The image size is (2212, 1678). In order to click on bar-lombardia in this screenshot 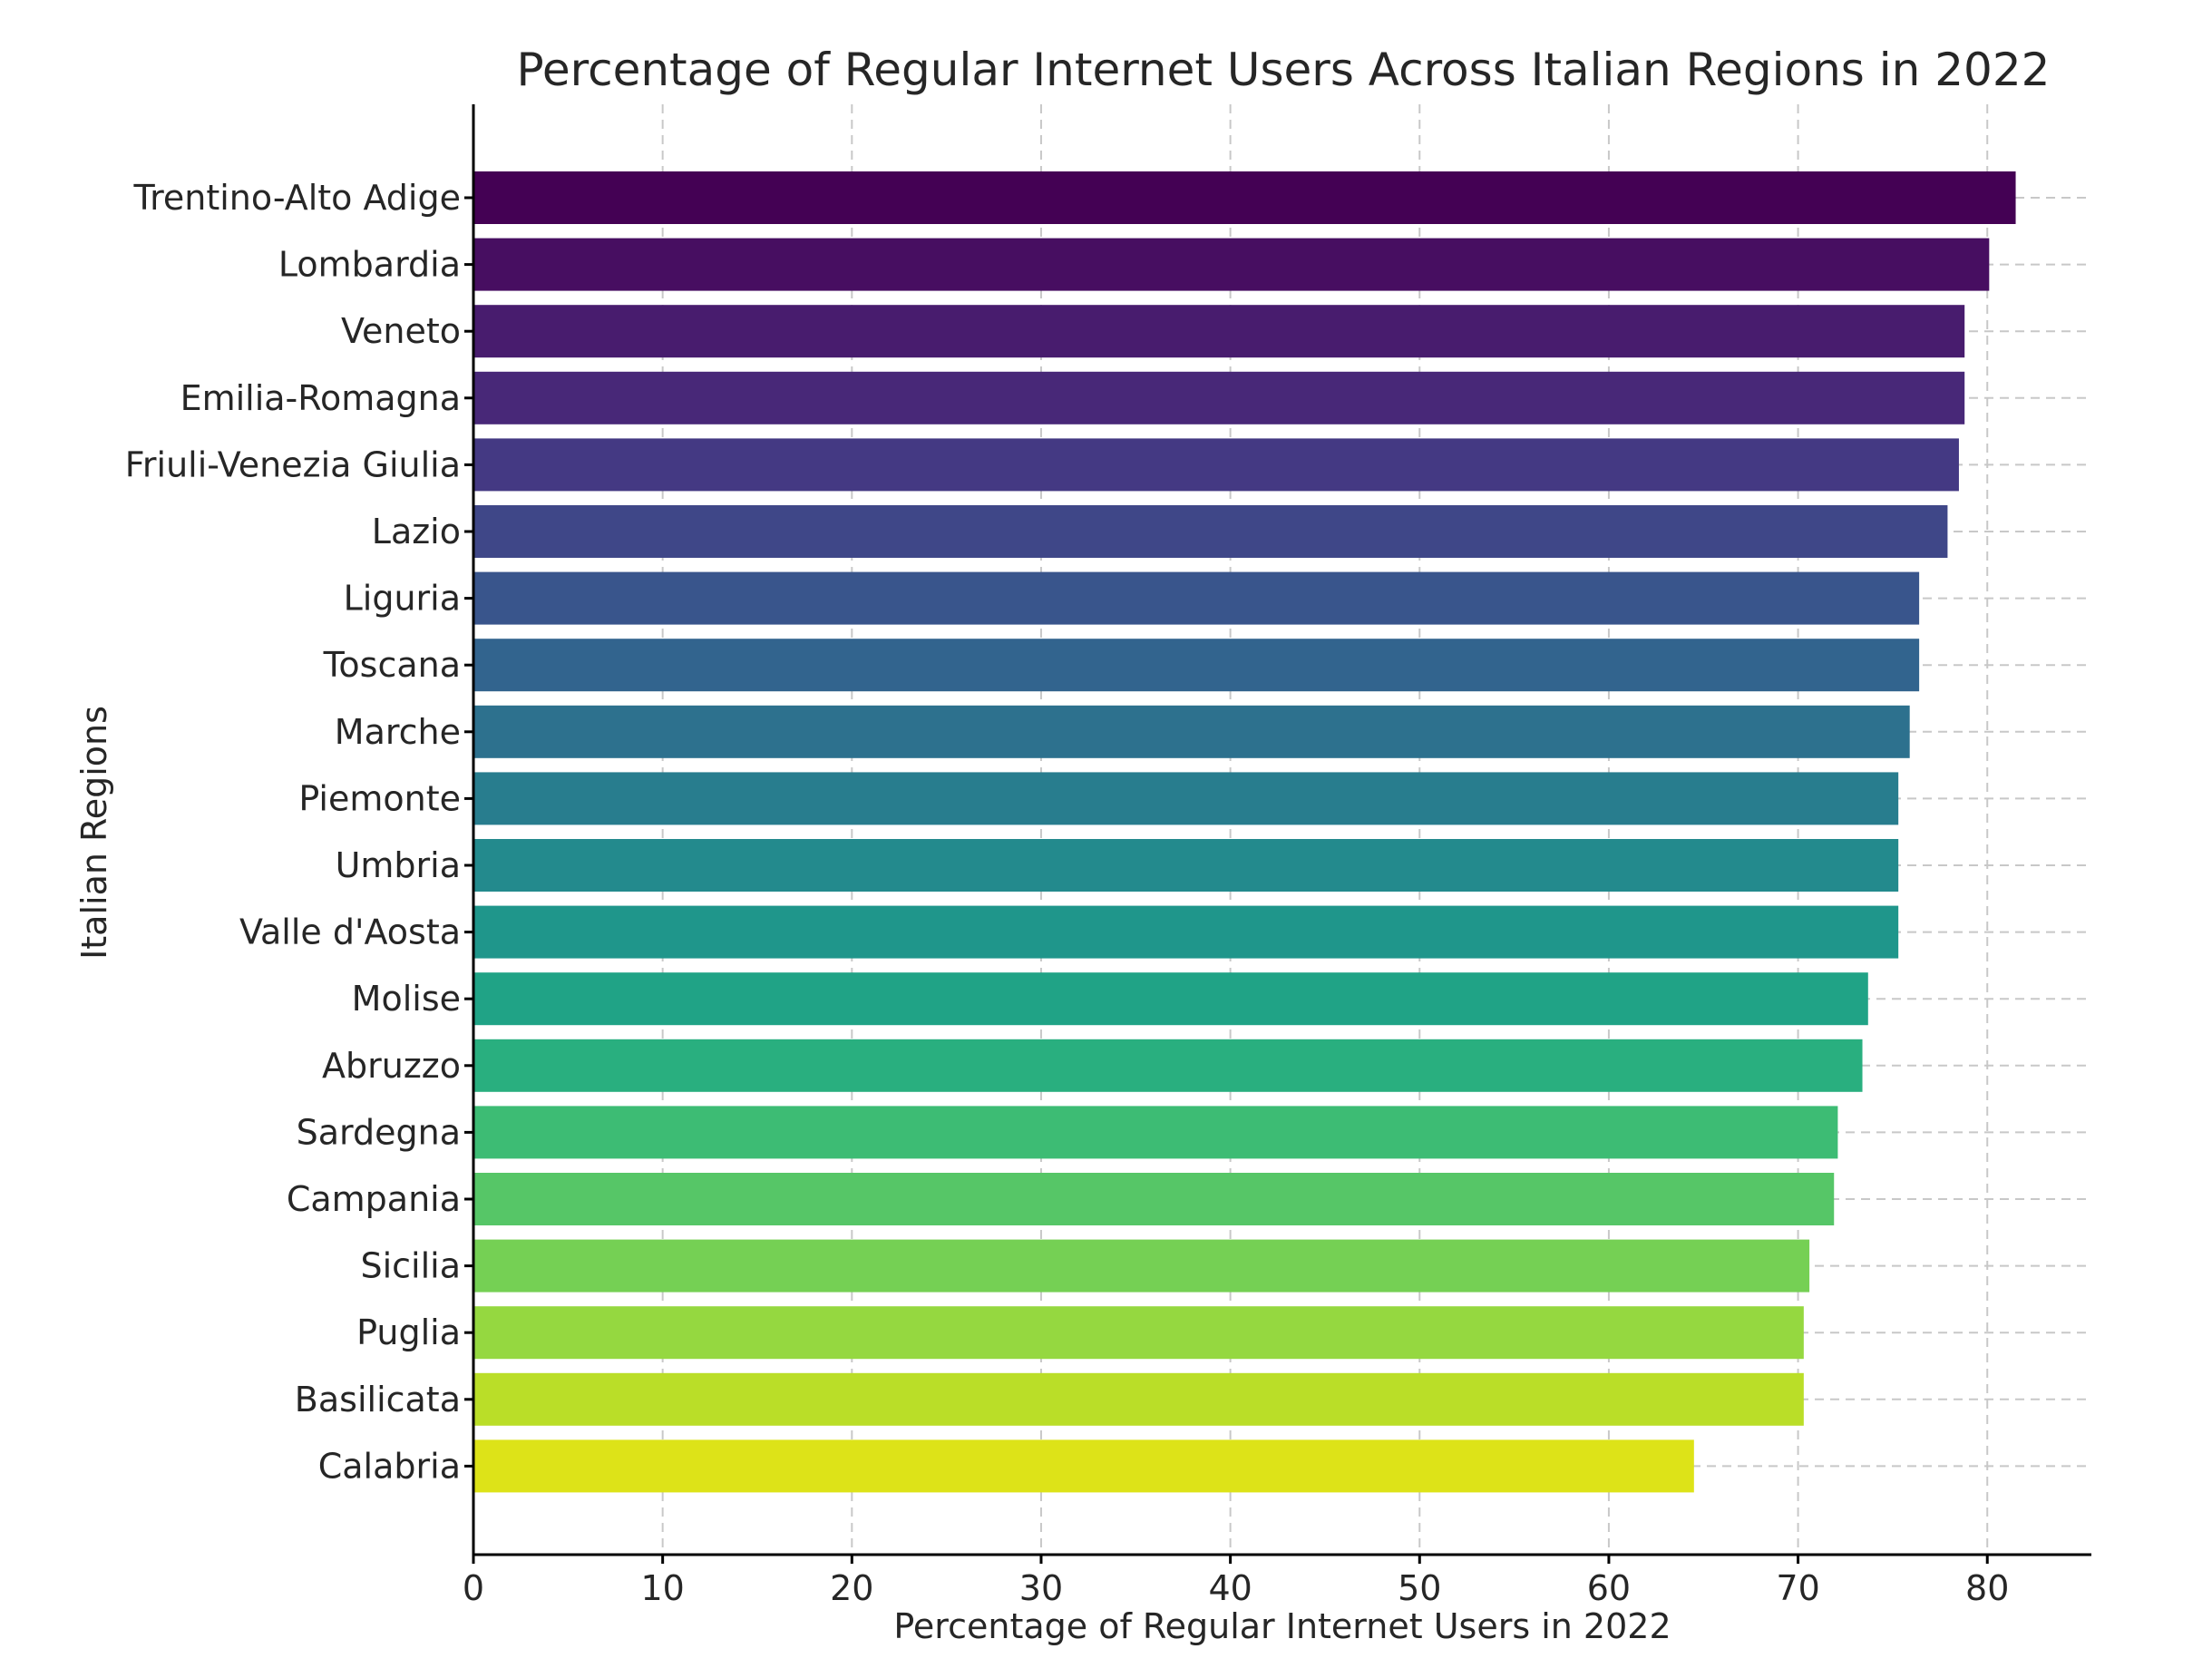, I will do `click(1231, 264)`.